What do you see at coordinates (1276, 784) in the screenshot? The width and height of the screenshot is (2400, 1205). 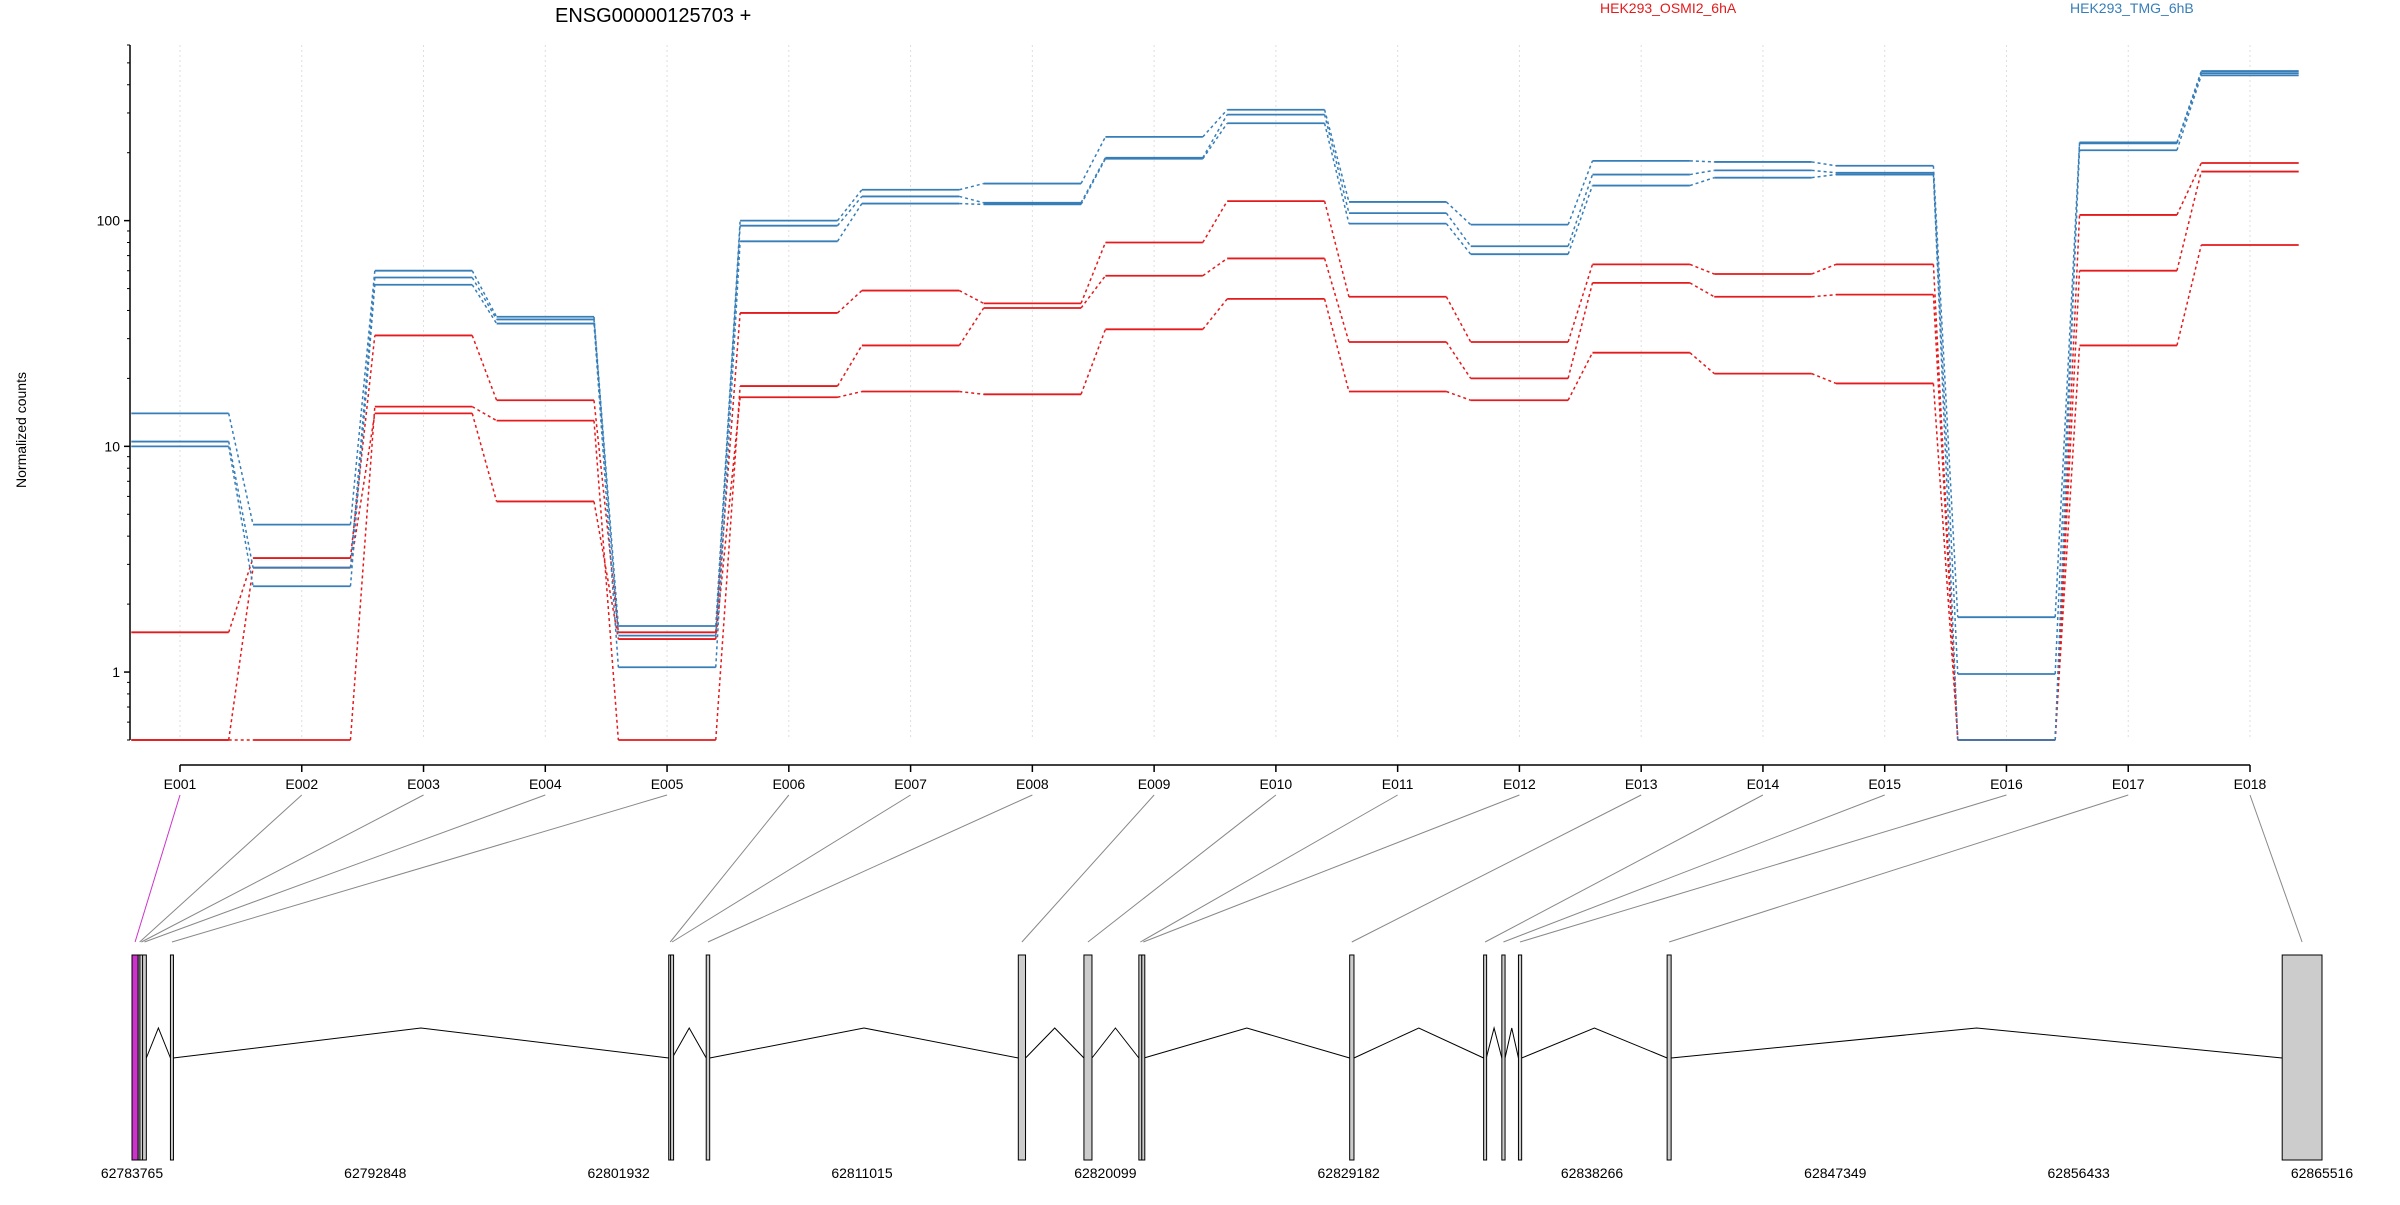 I see `x-tick-label-e010: E010` at bounding box center [1276, 784].